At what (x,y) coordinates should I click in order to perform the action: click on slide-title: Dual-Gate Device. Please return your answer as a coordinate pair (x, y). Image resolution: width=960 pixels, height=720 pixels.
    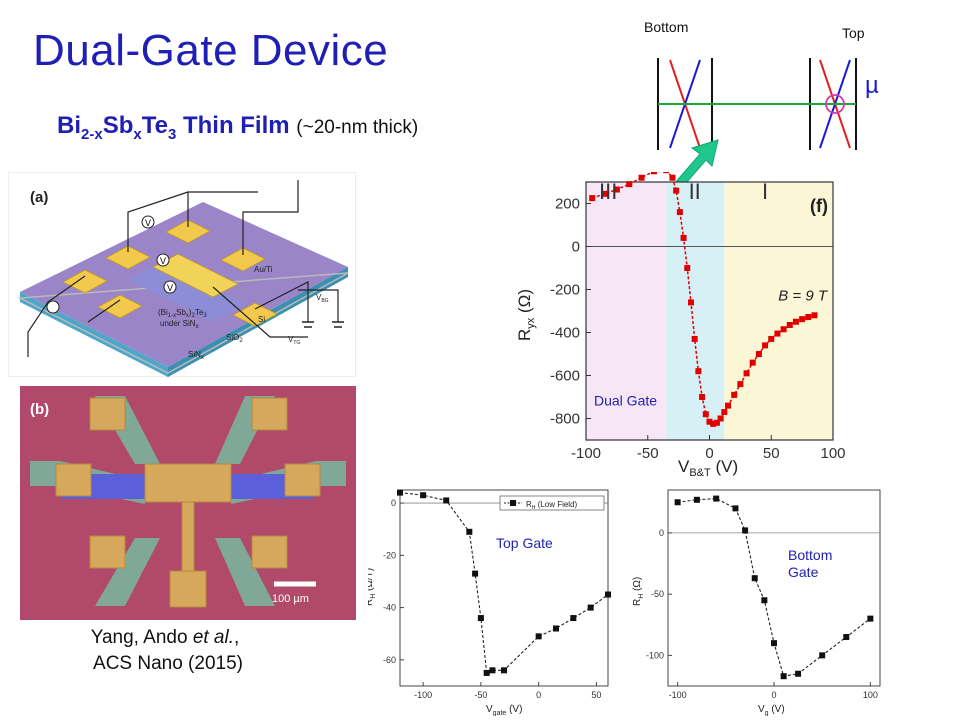
    Looking at the image, I should click on (211, 50).